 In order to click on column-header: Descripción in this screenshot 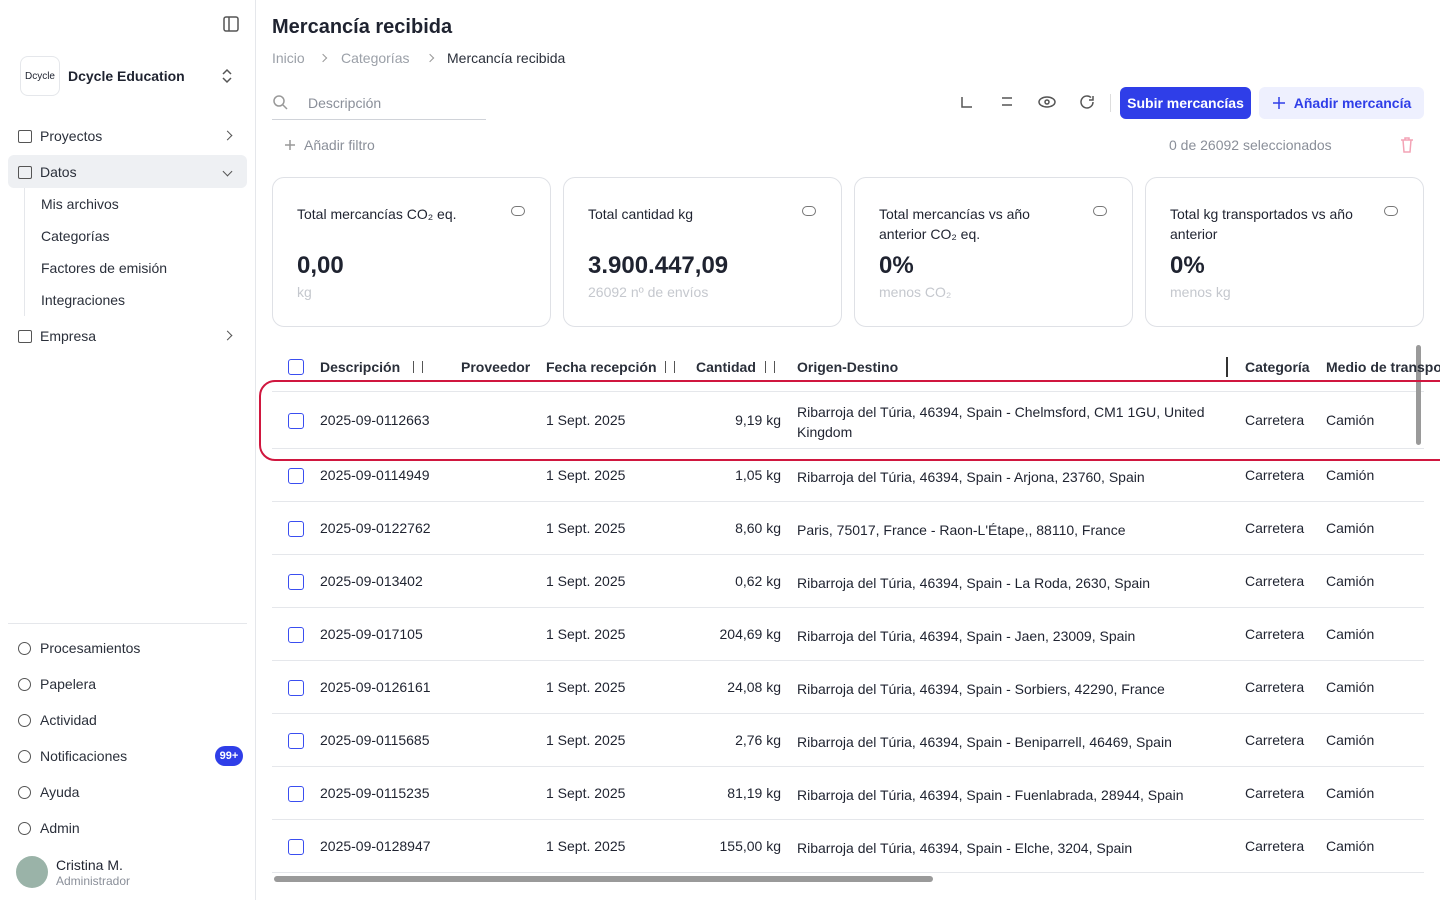, I will do `click(360, 367)`.